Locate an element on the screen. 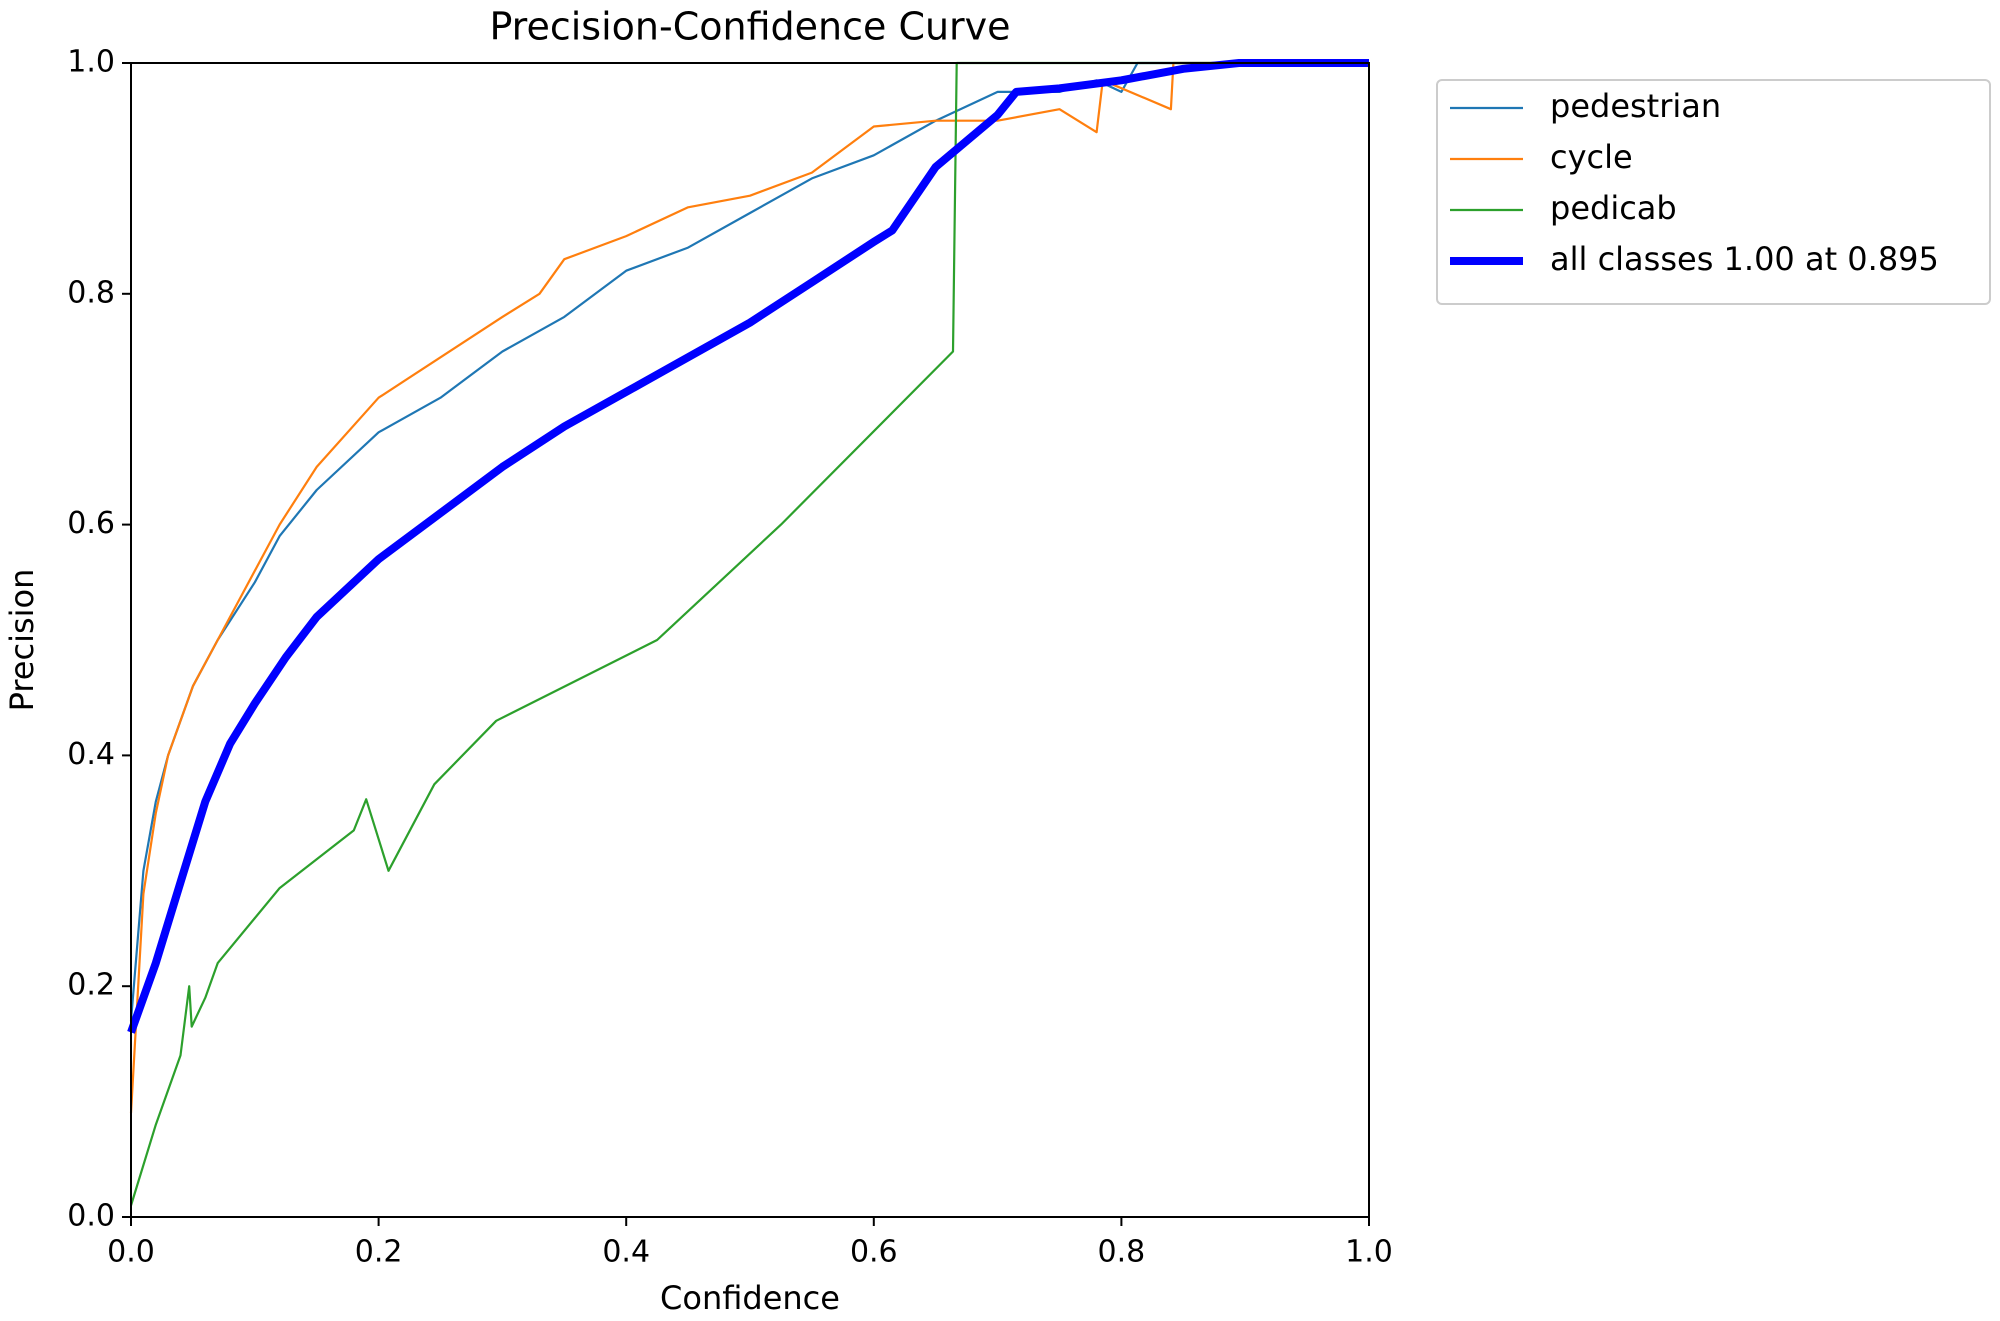  legend-label: pedicab is located at coordinates (1613, 208).